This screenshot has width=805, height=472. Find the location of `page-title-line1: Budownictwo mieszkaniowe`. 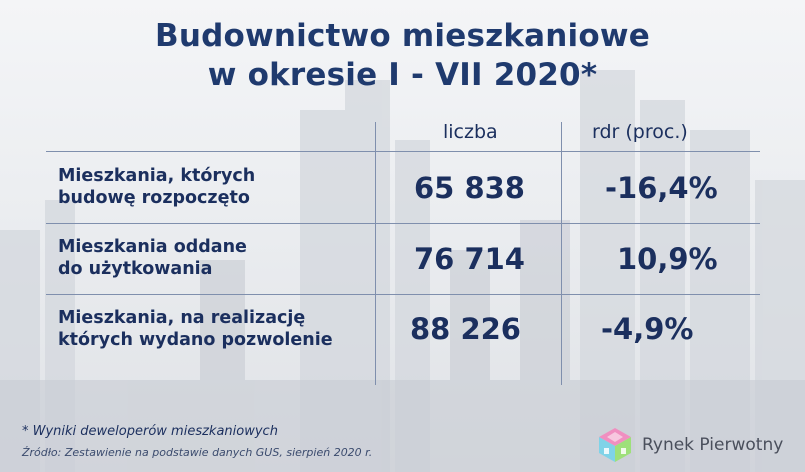

page-title-line1: Budownictwo mieszkaniowe is located at coordinates (402, 36).